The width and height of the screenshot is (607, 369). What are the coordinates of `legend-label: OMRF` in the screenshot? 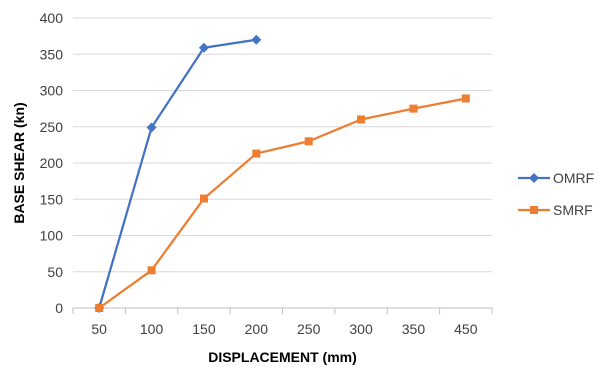 It's located at (573, 178).